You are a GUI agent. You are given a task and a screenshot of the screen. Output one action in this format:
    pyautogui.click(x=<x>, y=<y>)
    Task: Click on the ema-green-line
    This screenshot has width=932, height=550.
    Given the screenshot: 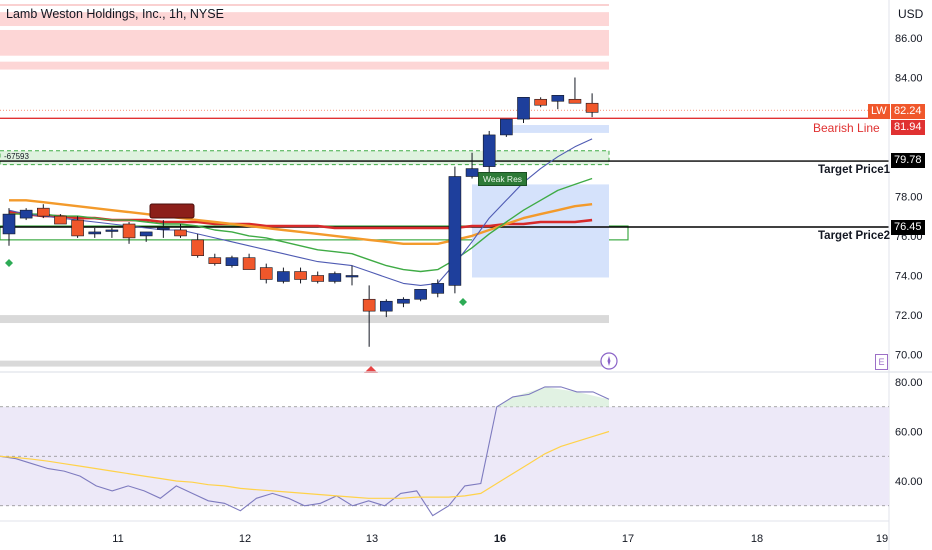 What is the action you would take?
    pyautogui.click(x=301, y=225)
    